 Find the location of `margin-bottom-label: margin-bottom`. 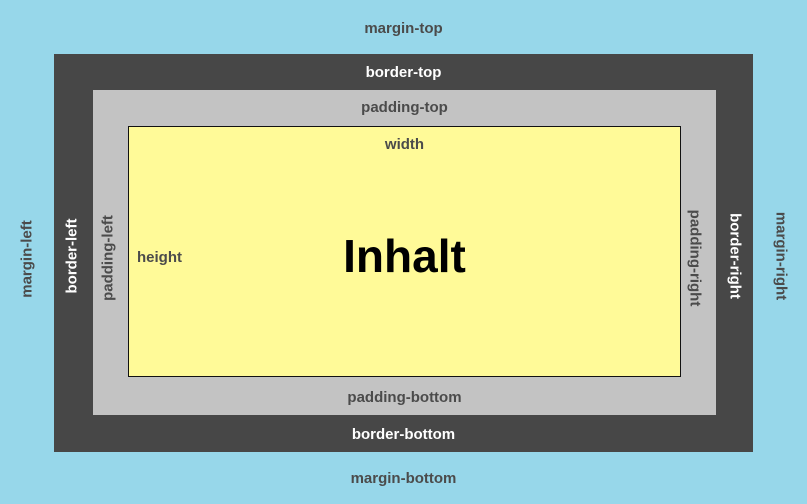

margin-bottom-label: margin-bottom is located at coordinates (403, 478).